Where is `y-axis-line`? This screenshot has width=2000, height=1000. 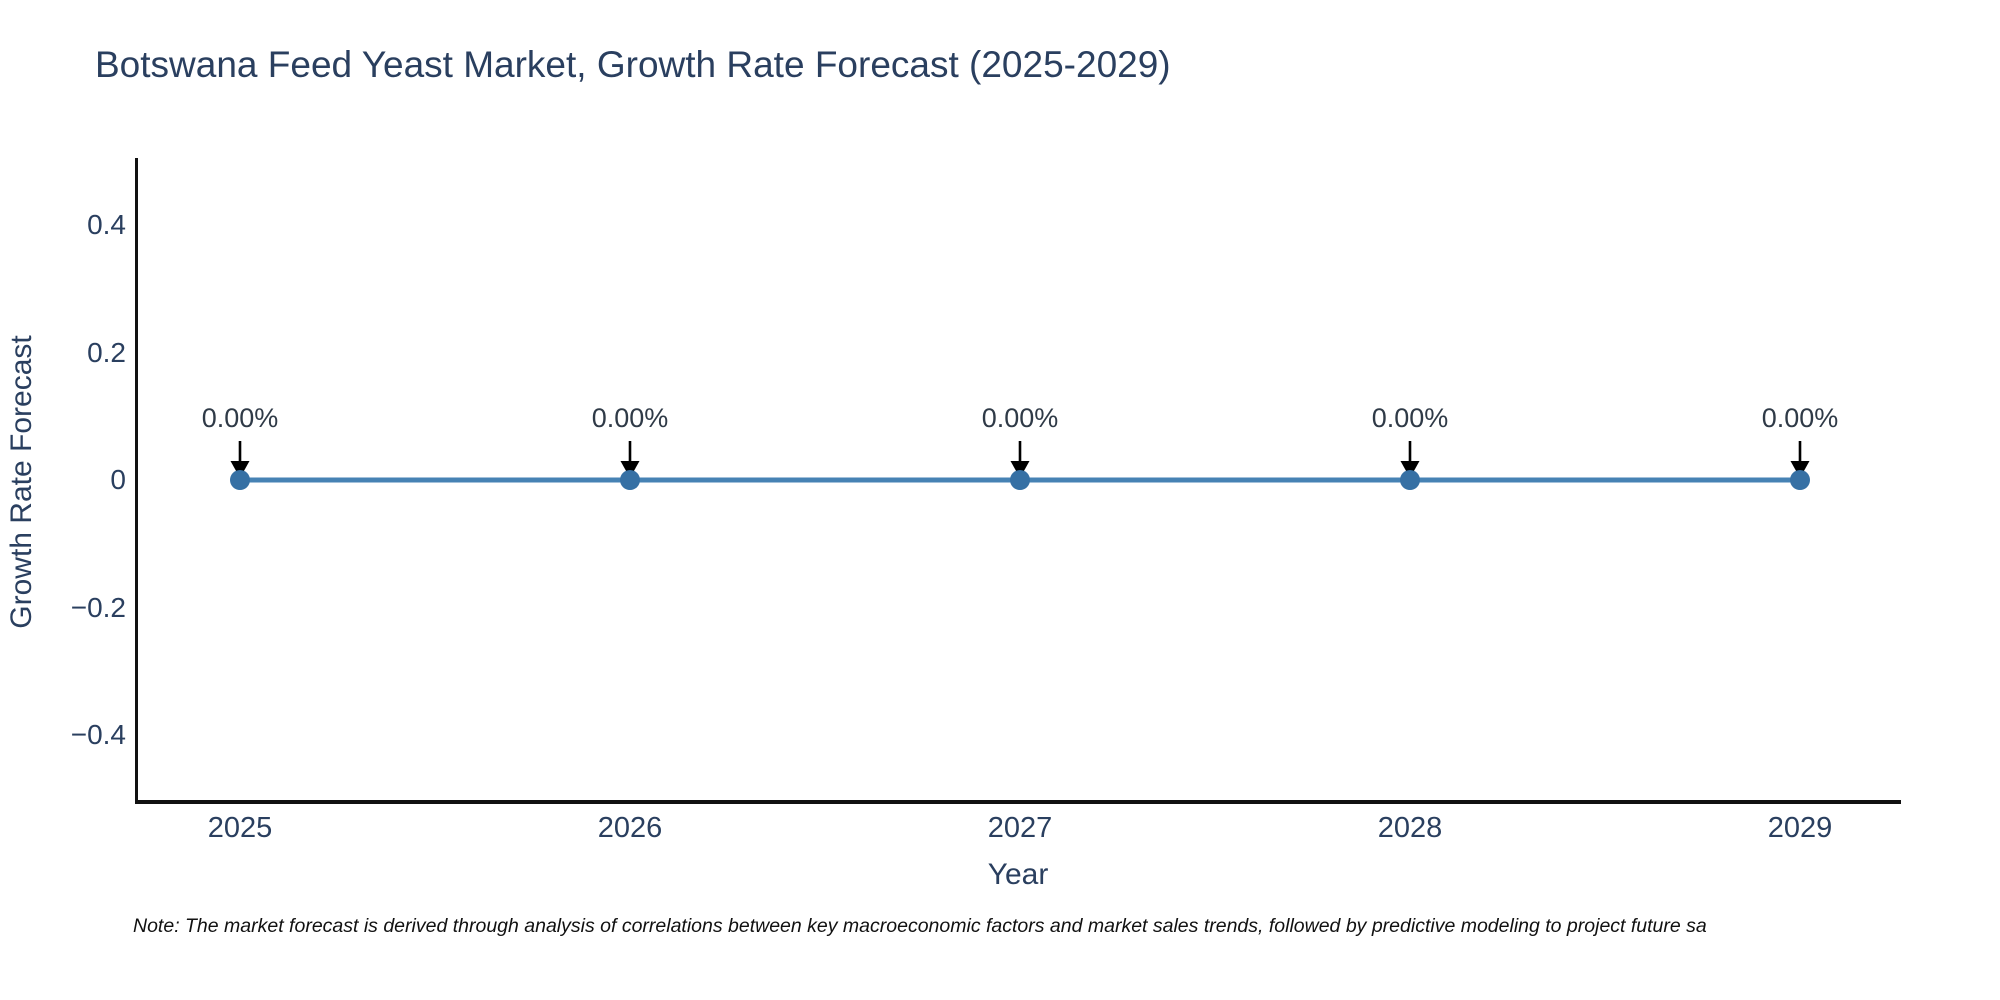 y-axis-line is located at coordinates (136, 480).